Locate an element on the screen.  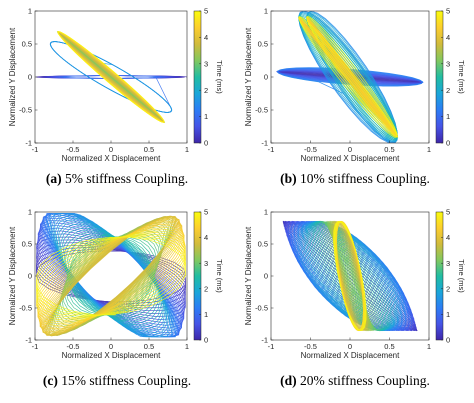
panel-caption: (d) 20% stiffness Coupling. is located at coordinates (355, 380).